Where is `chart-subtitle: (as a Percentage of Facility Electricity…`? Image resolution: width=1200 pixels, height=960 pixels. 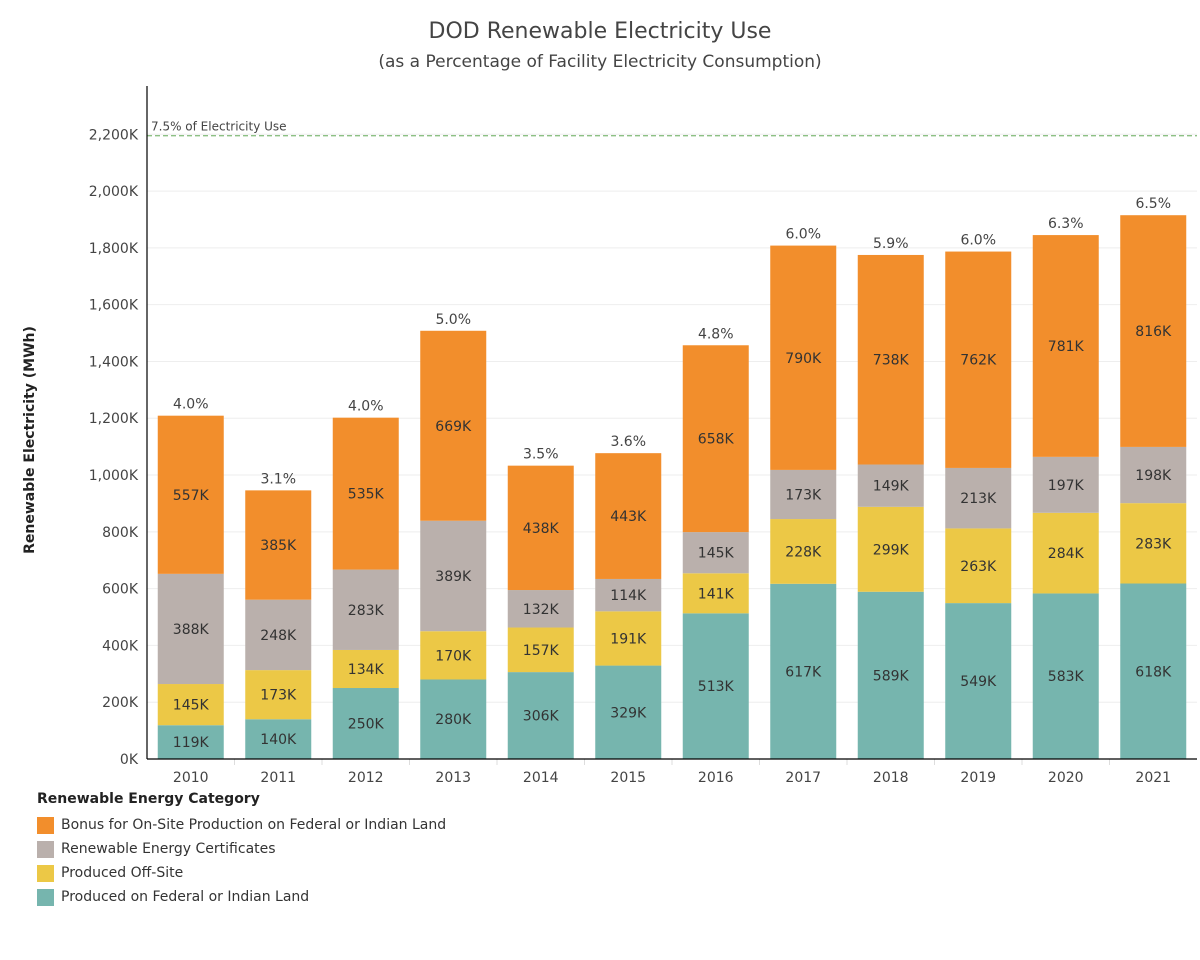 chart-subtitle: (as a Percentage of Facility Electricity… is located at coordinates (599, 62).